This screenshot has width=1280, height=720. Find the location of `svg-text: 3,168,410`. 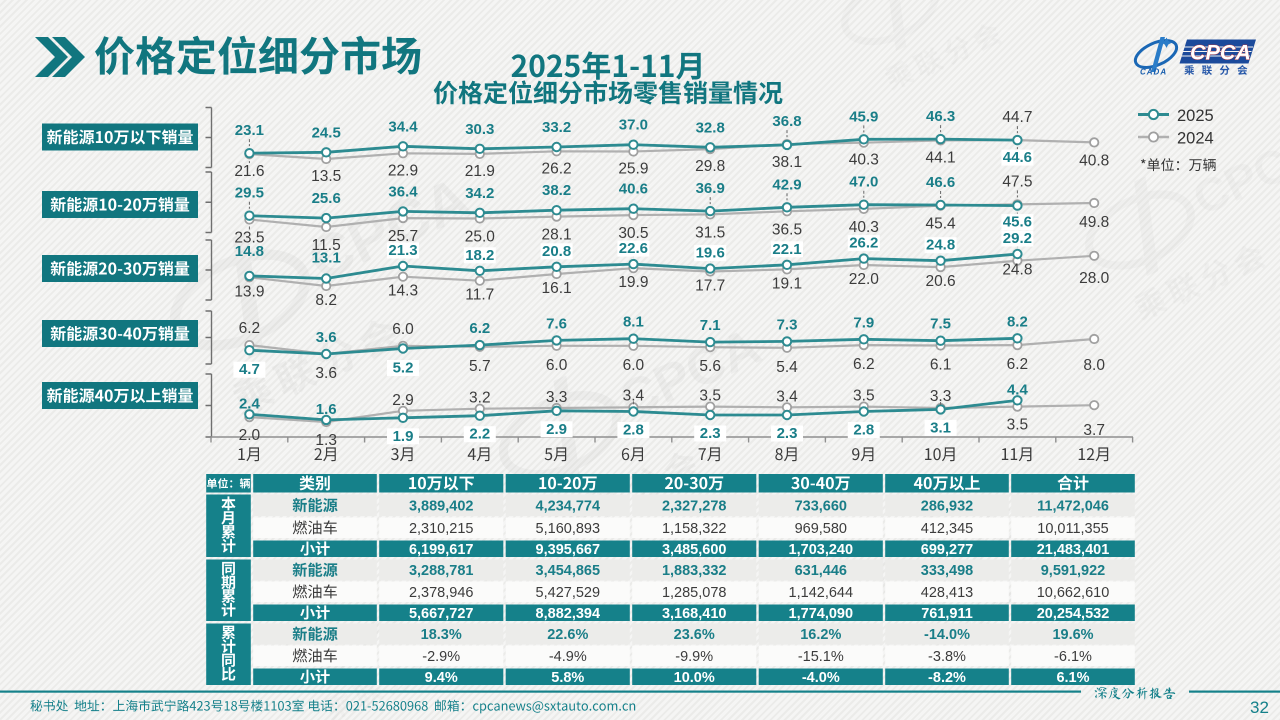

svg-text: 3,168,410 is located at coordinates (694, 614).